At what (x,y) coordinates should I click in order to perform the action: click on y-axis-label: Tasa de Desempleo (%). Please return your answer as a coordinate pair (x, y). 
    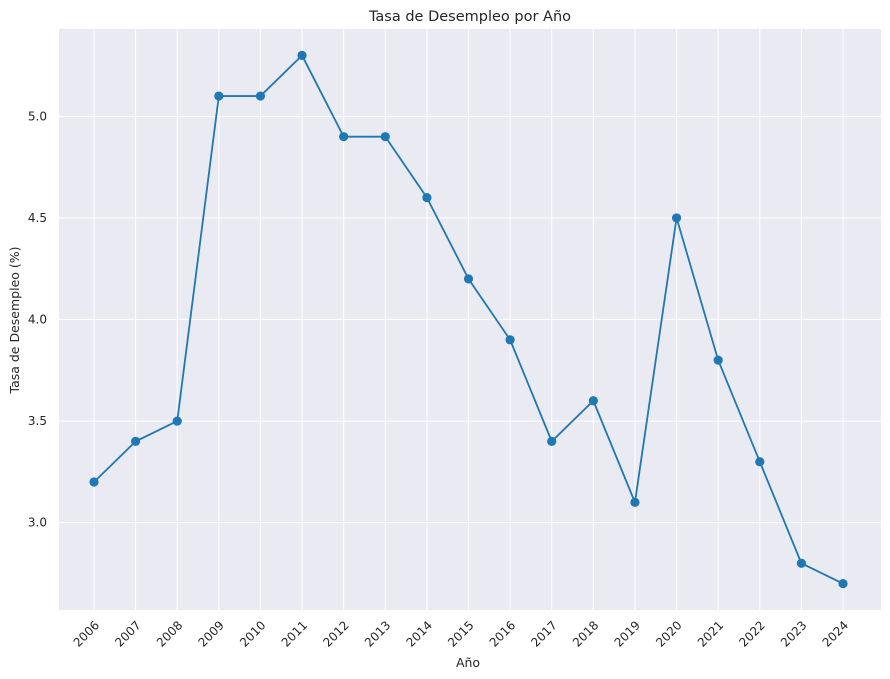
    Looking at the image, I should click on (14, 320).